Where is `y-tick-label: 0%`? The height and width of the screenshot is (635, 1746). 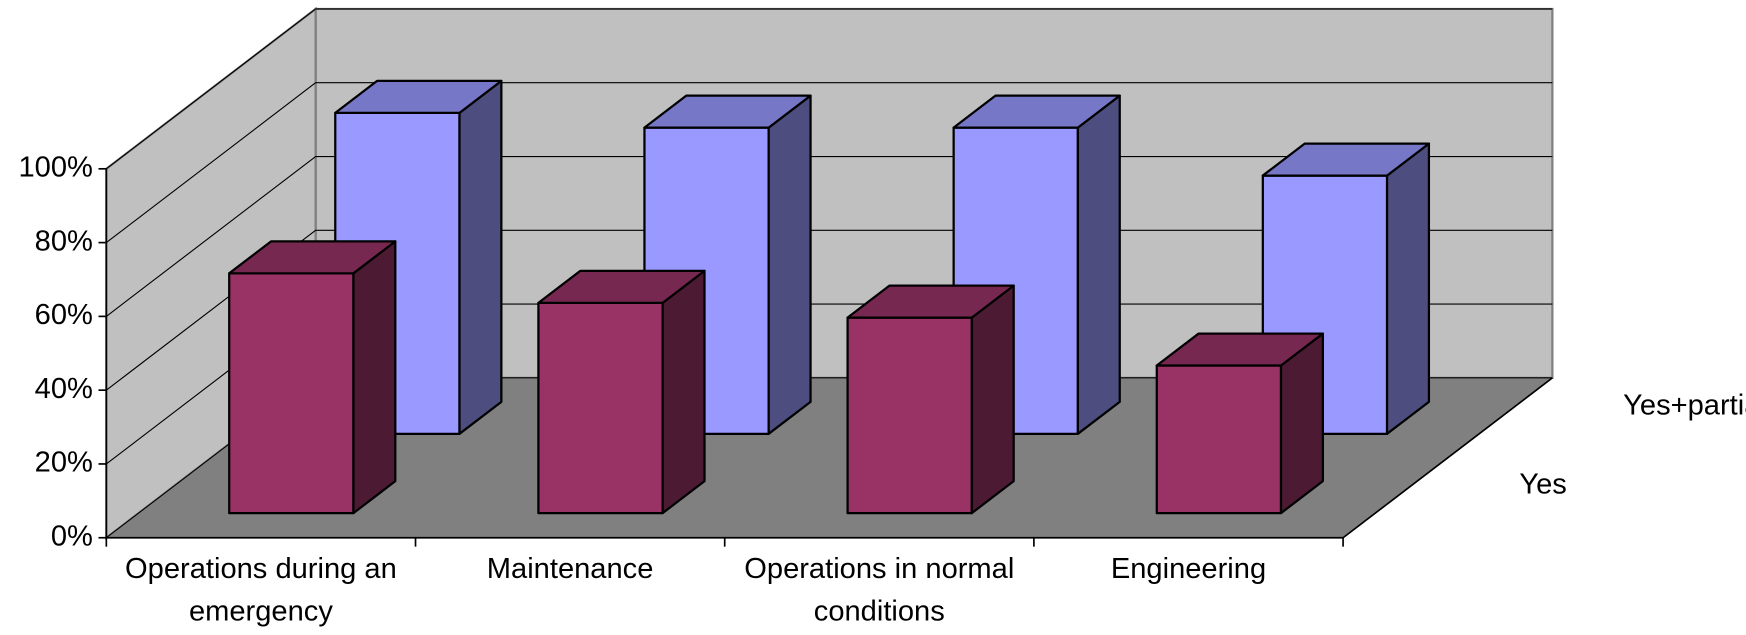
y-tick-label: 0% is located at coordinates (72, 536).